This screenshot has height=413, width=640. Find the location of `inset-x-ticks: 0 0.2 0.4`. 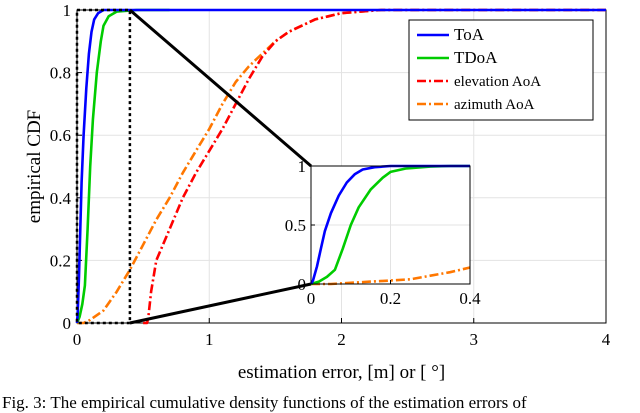

inset-x-ticks: 0 0.2 0.4 is located at coordinates (394, 294).